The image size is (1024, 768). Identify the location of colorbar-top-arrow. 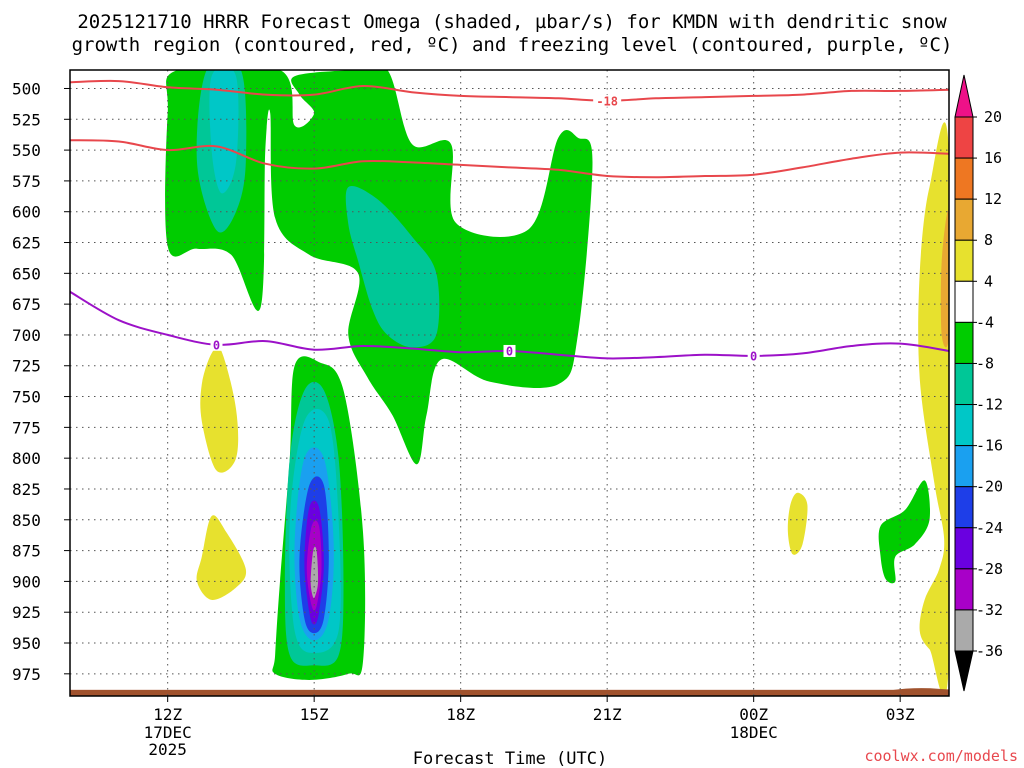
(964, 96).